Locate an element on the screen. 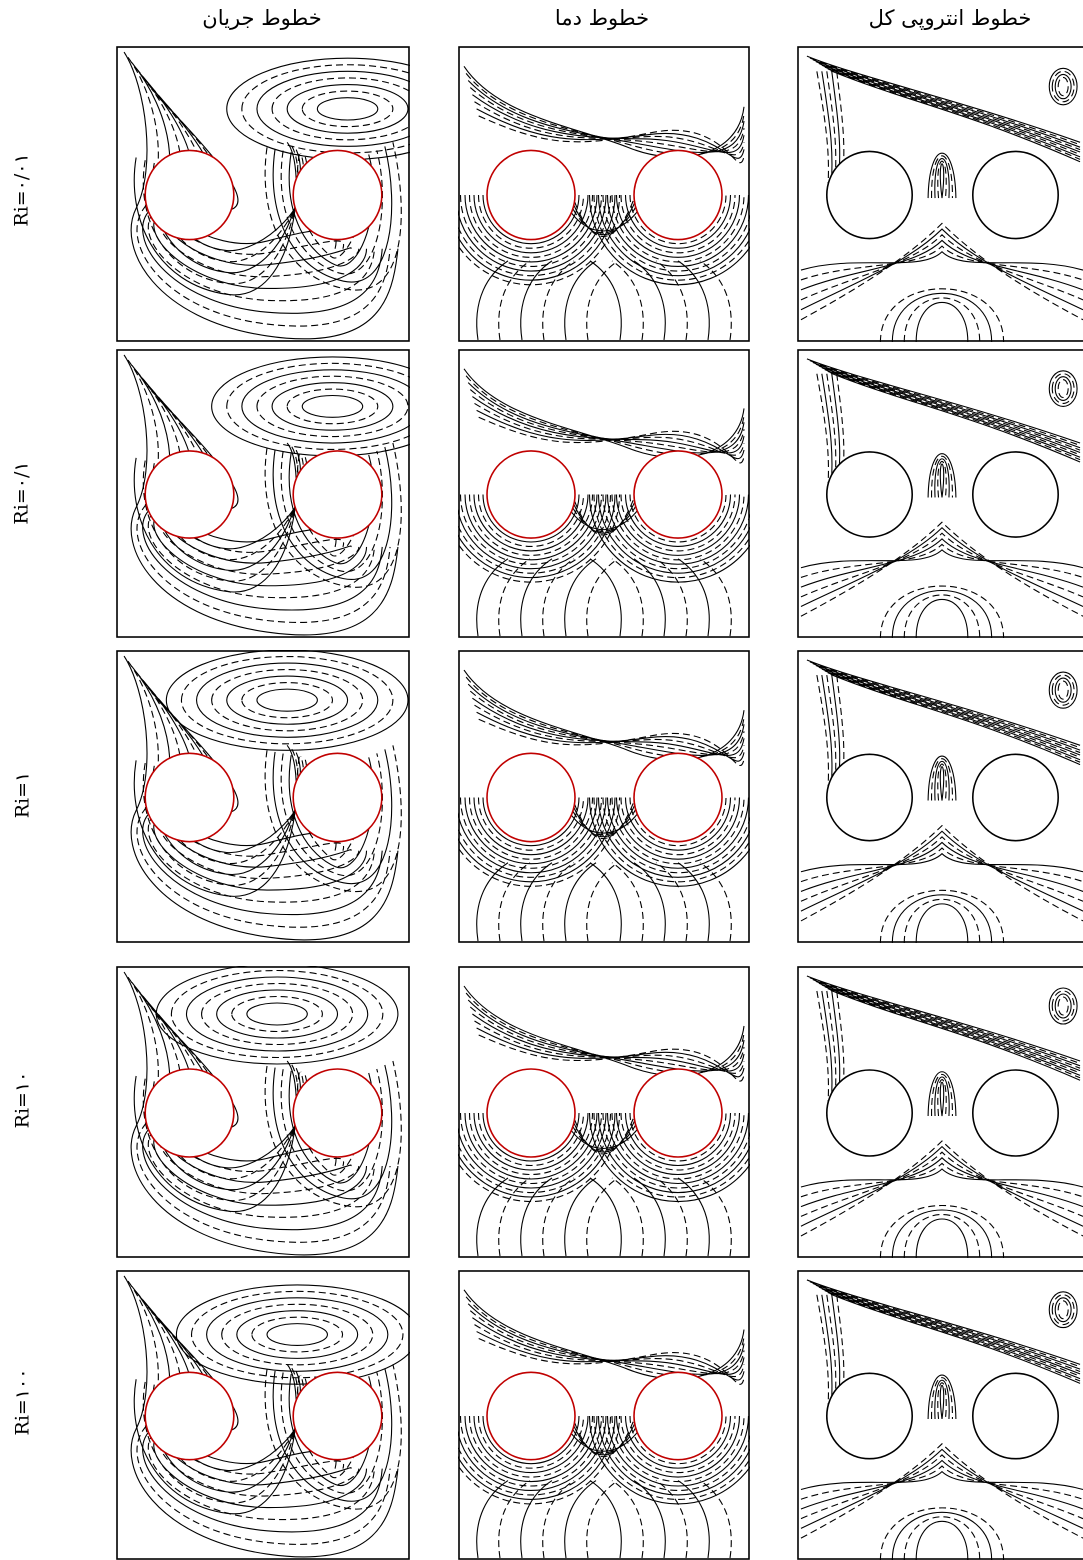  entropy-panel-row3 is located at coordinates (940, 1112).